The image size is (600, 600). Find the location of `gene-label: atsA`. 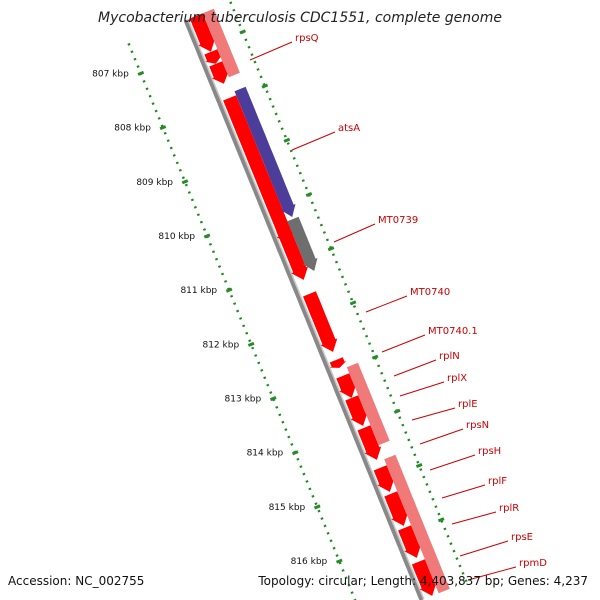

gene-label: atsA is located at coordinates (349, 128).